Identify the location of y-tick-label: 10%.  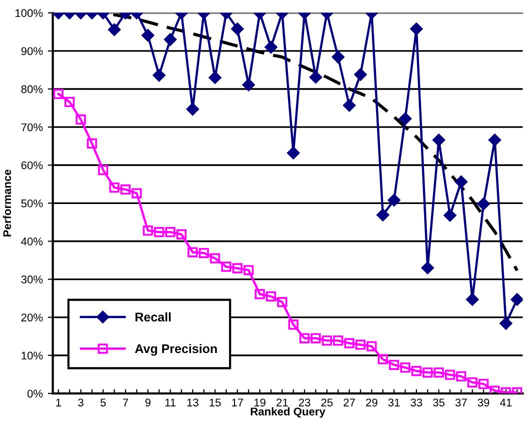
(32, 356).